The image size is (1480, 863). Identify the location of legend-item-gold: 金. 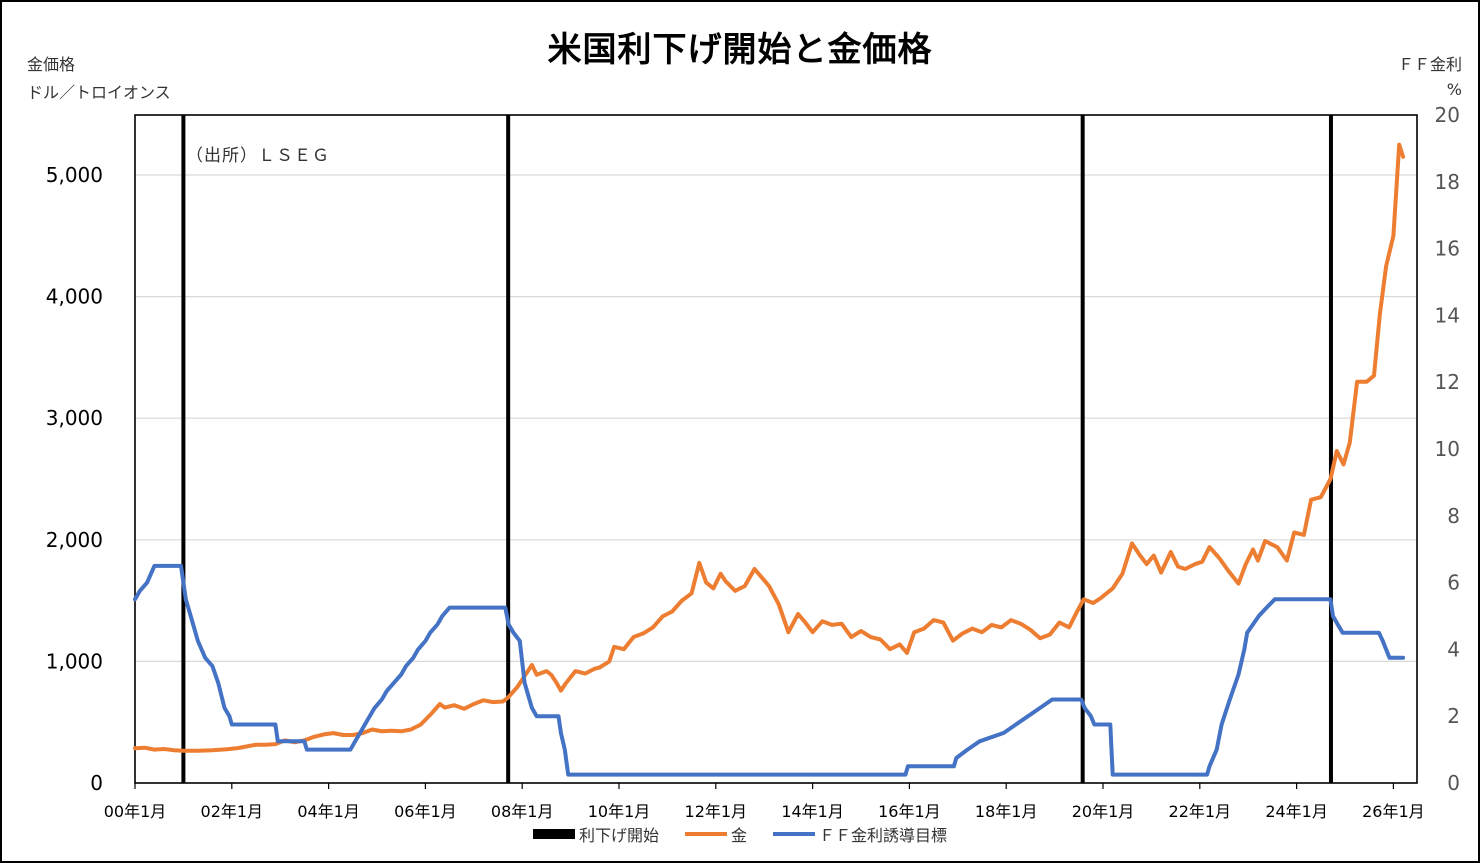
(715, 834).